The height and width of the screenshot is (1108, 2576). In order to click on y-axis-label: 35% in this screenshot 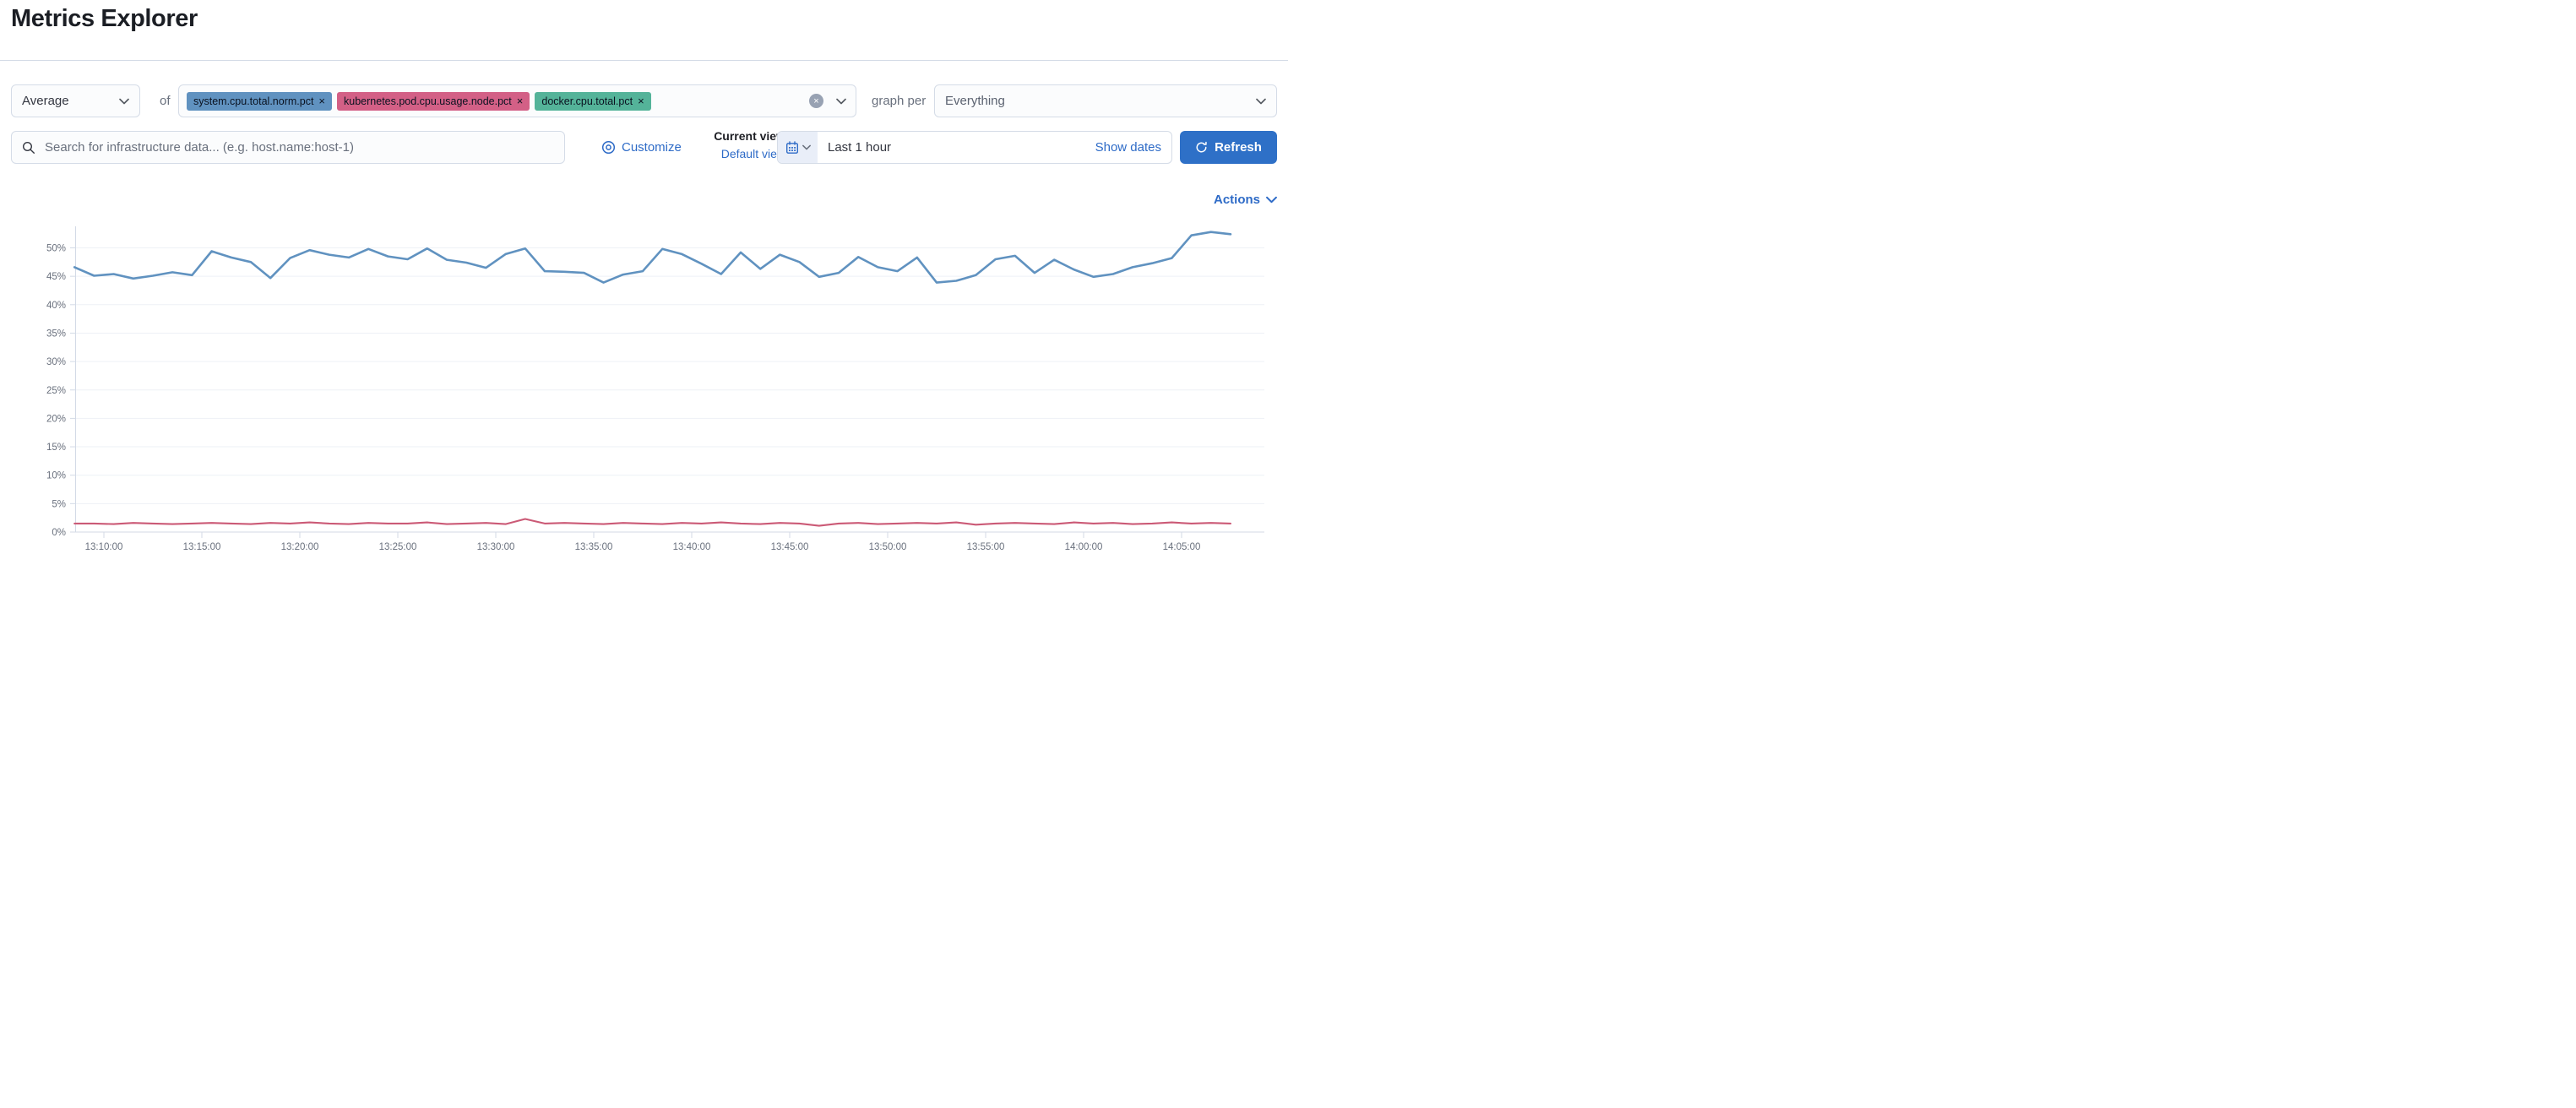, I will do `click(56, 334)`.